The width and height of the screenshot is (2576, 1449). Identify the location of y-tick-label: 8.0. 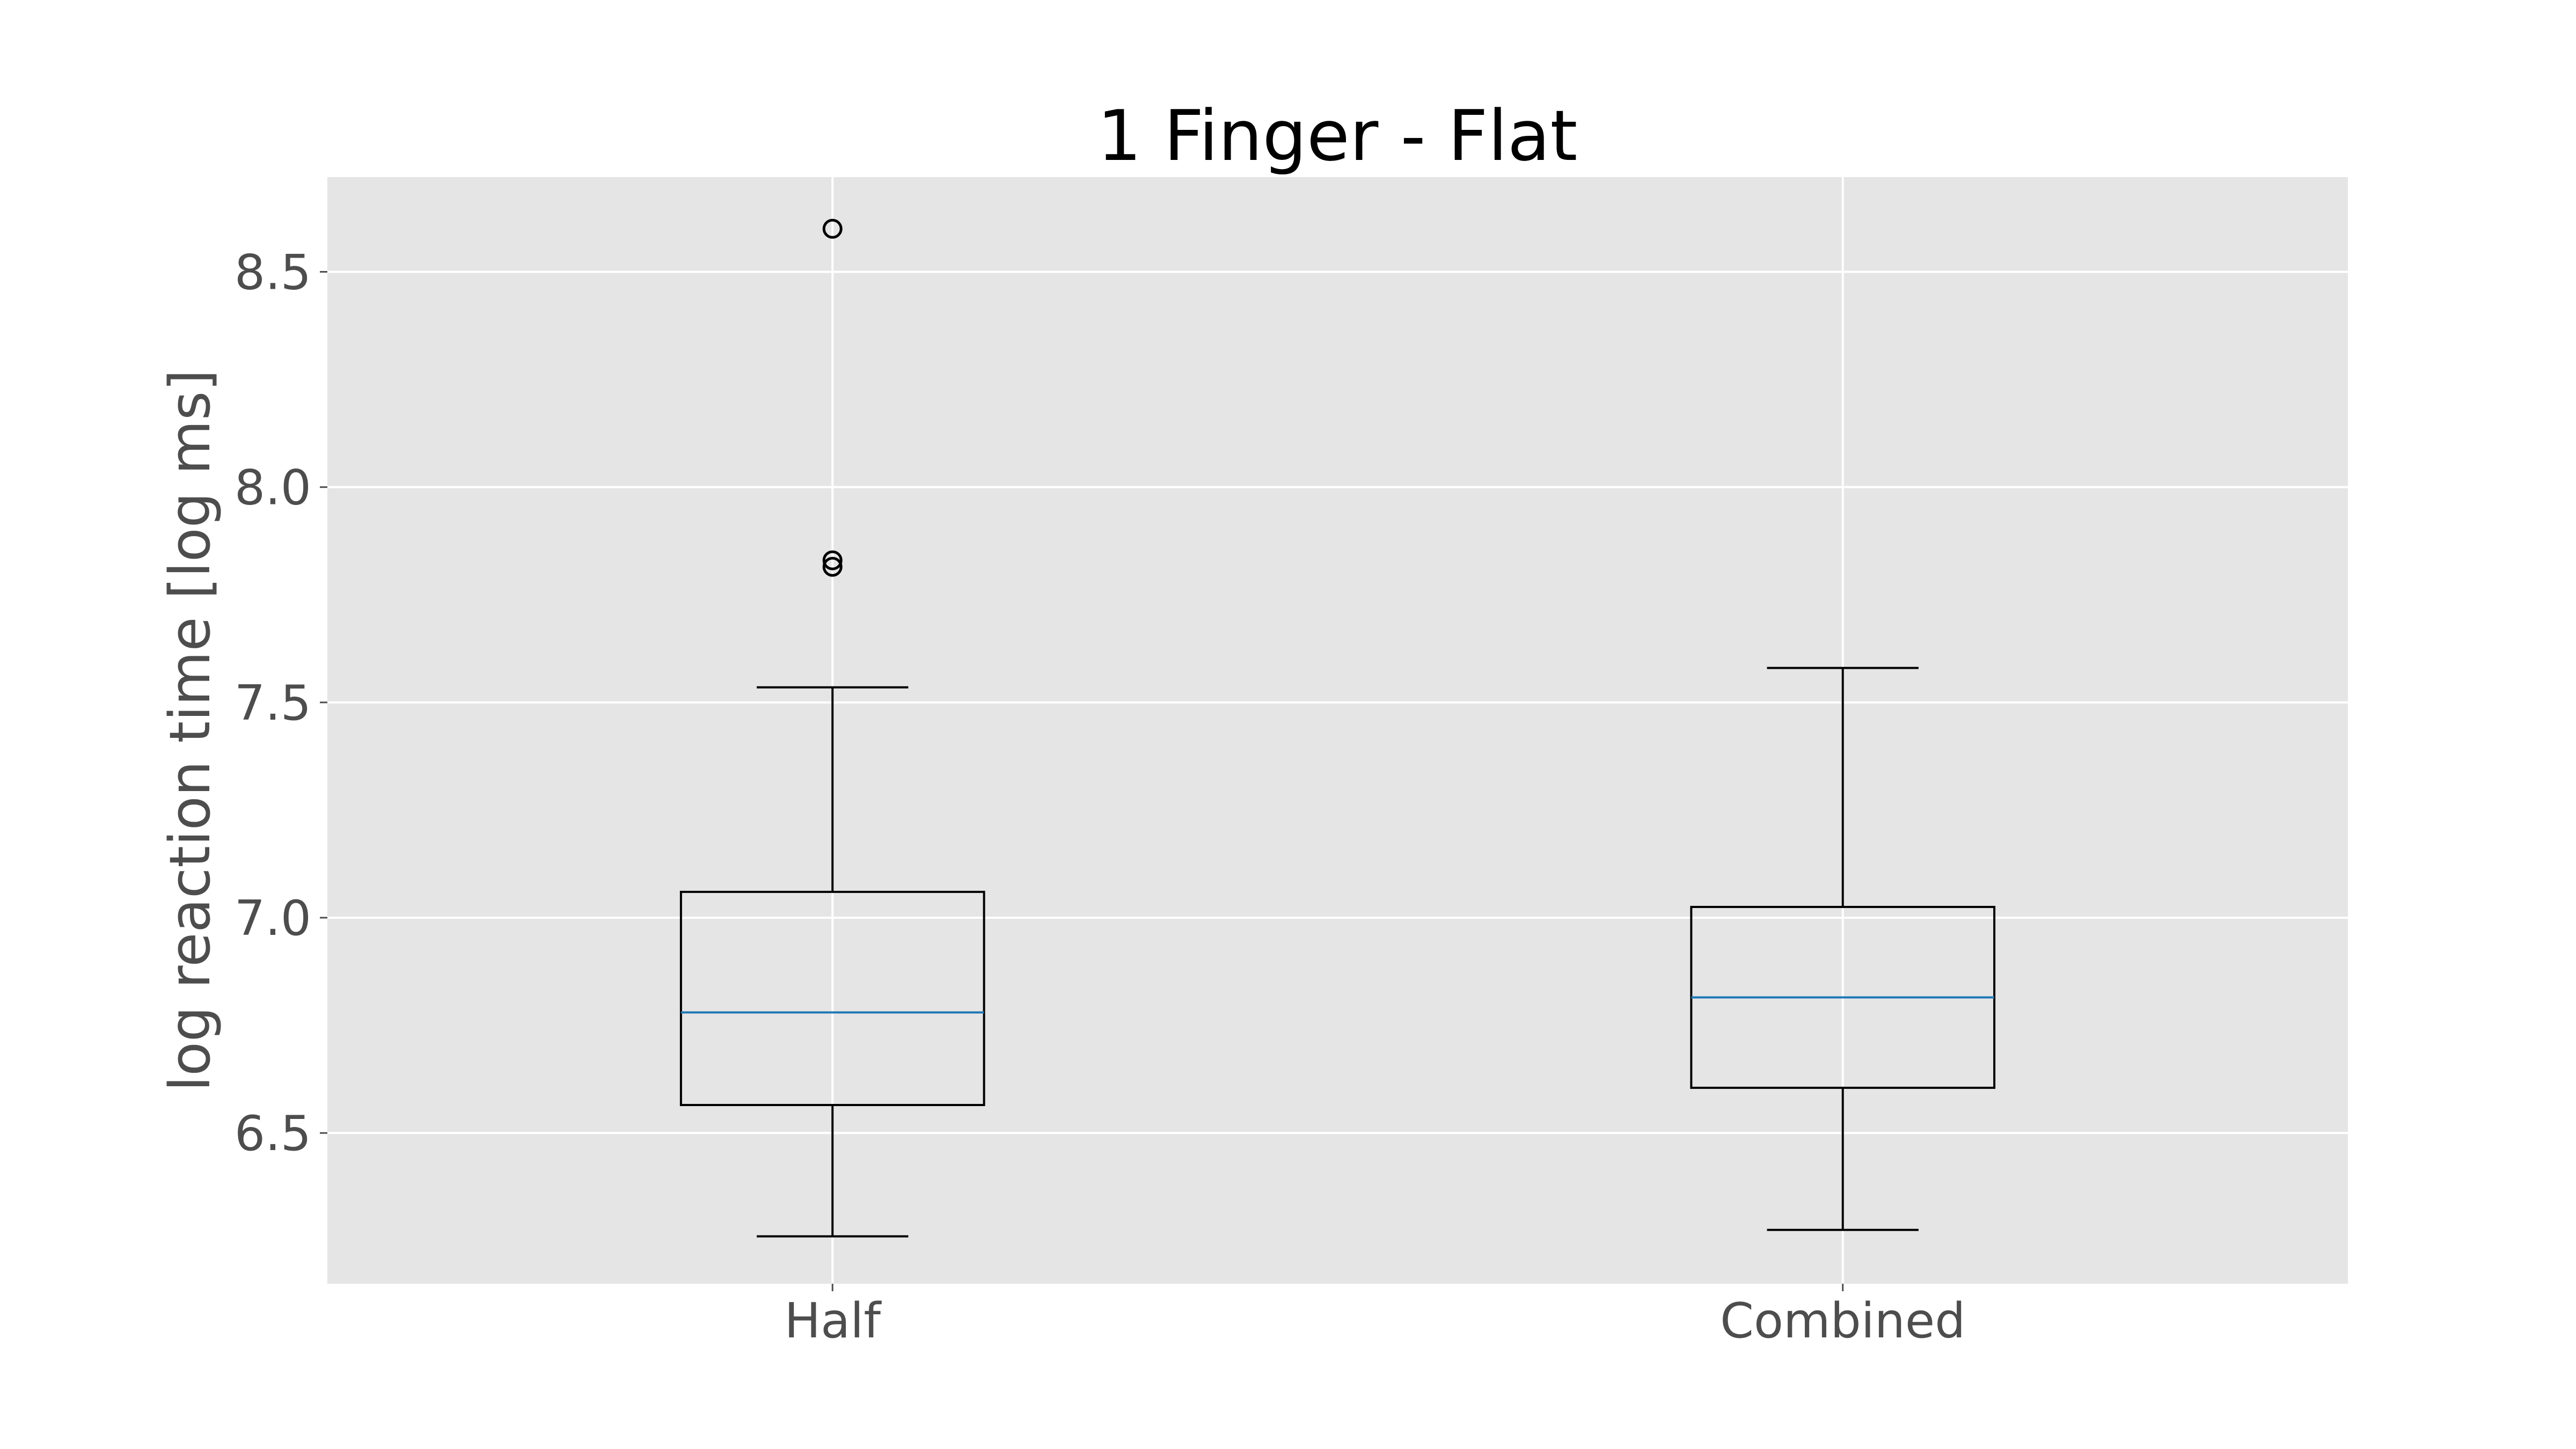
(273, 488).